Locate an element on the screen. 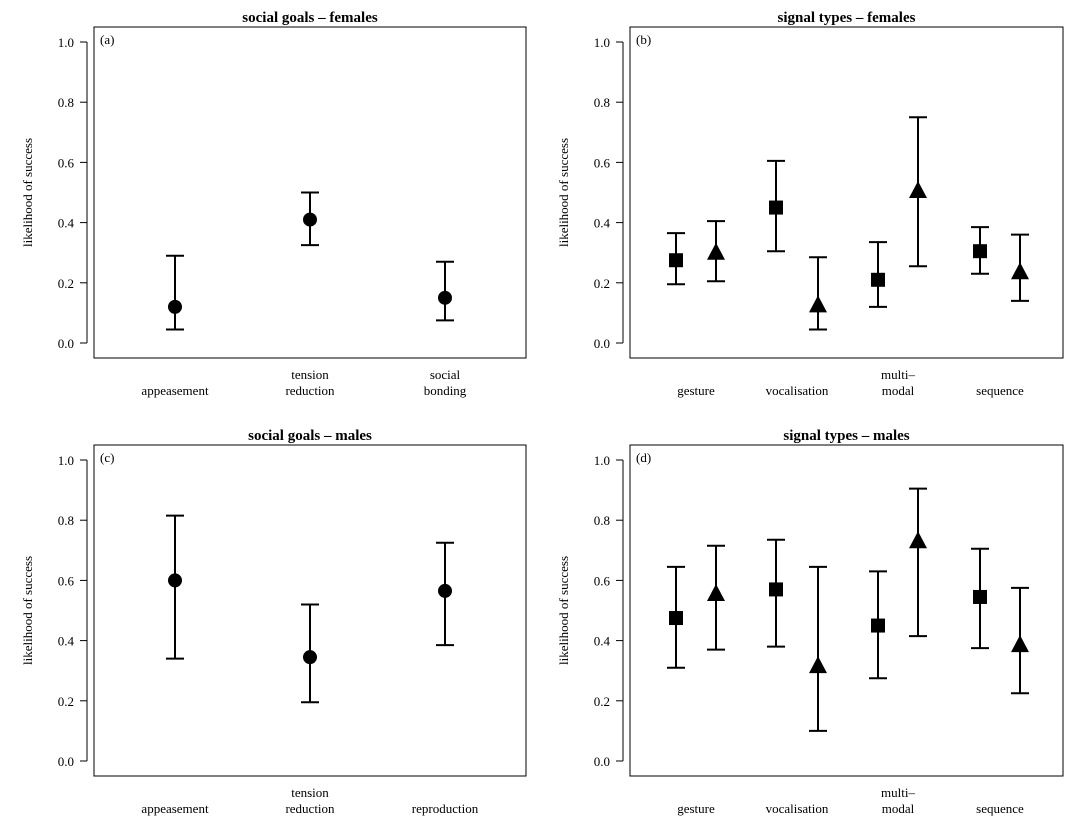 This screenshot has height=817, width=1077. x-category-label: bonding is located at coordinates (445, 390).